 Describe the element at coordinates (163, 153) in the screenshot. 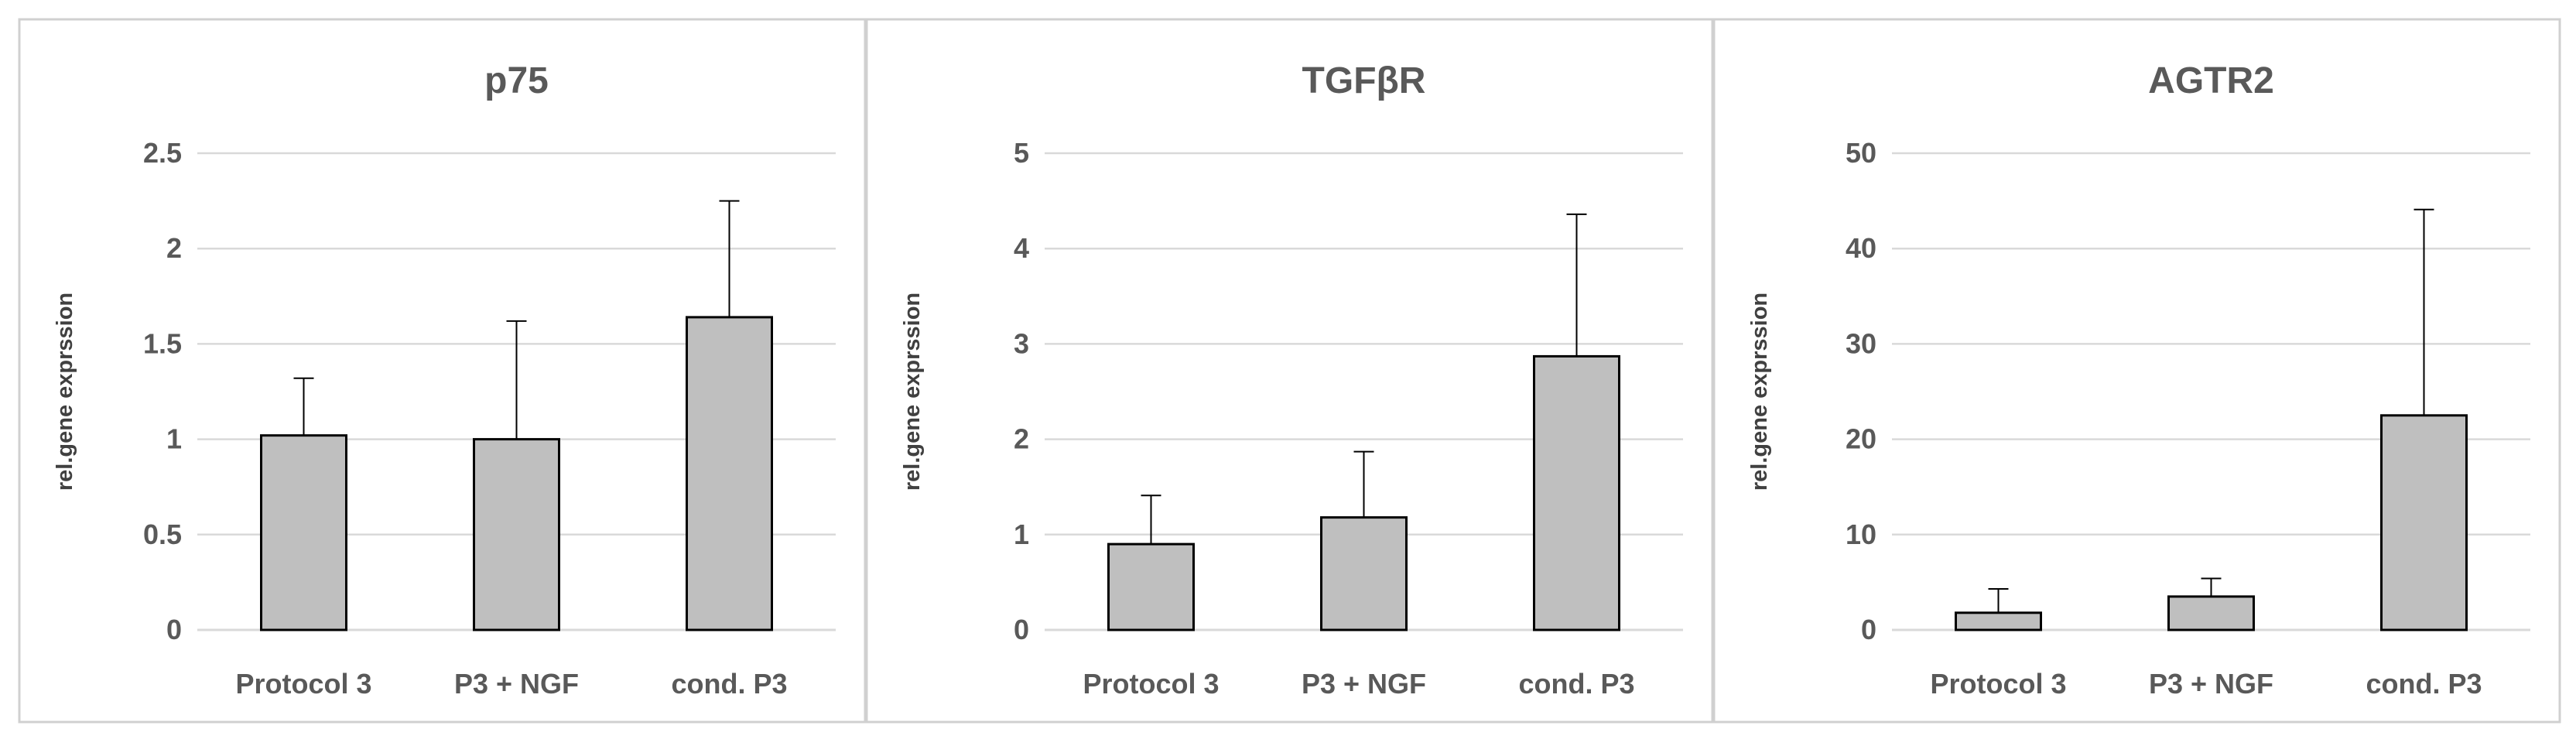

I see `y-tick-label: 2.5` at that location.